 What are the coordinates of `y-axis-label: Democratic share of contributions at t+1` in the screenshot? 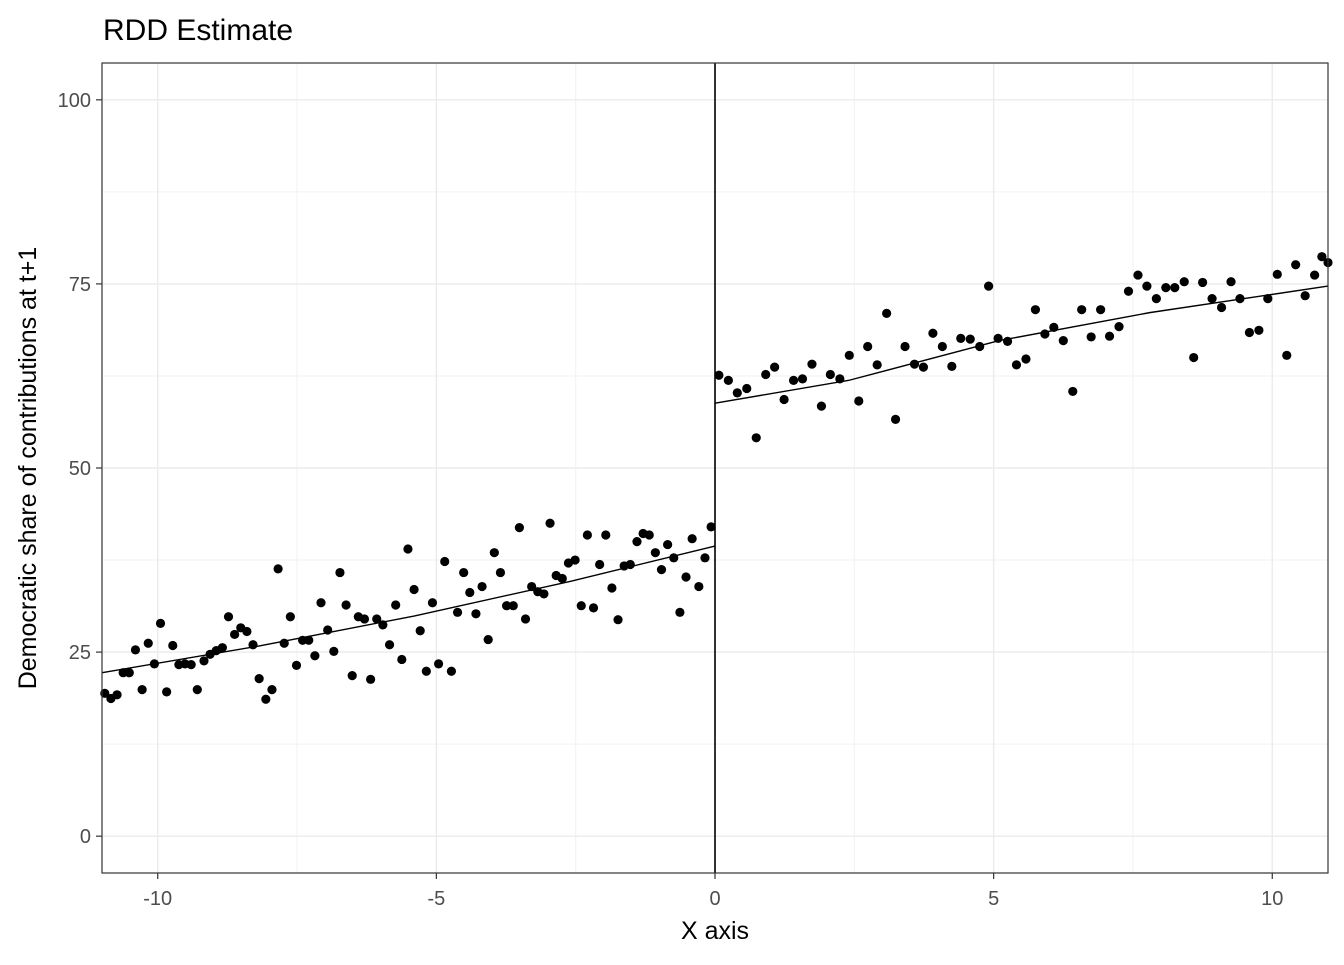 It's located at (28, 468).